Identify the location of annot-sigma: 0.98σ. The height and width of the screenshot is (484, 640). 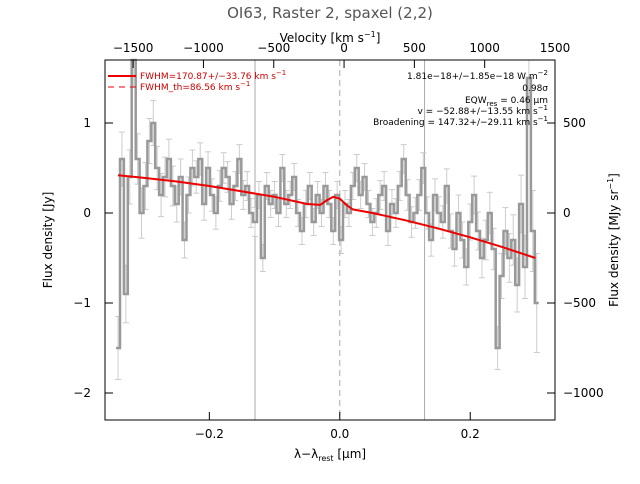
(535, 89).